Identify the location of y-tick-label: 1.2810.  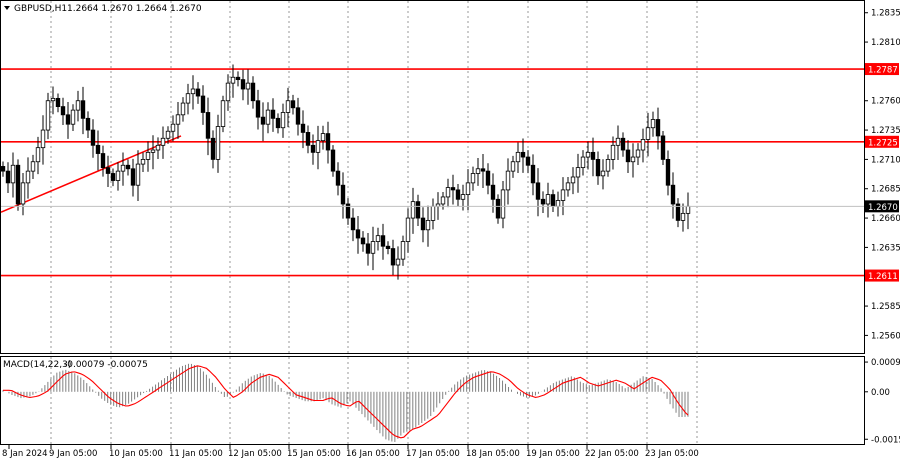
(885, 43).